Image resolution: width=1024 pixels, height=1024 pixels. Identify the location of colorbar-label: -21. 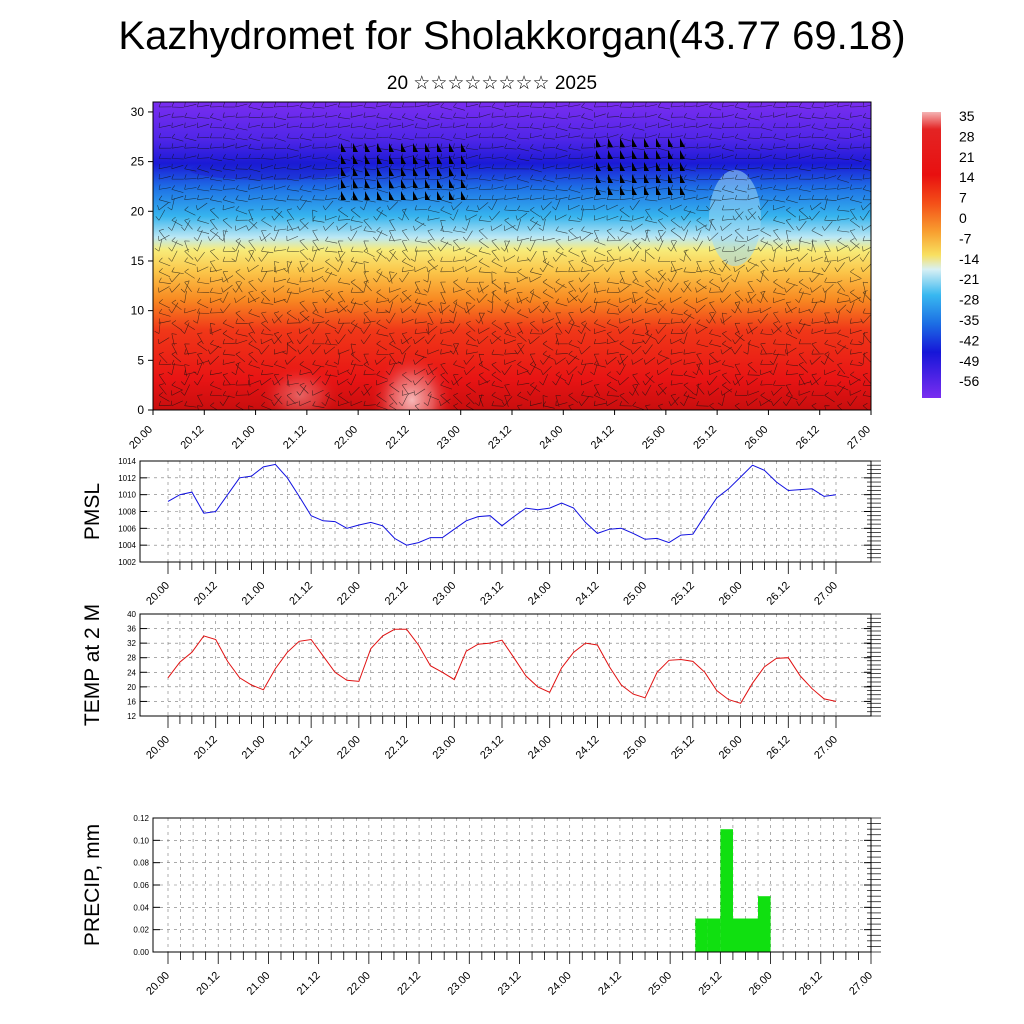
(969, 279).